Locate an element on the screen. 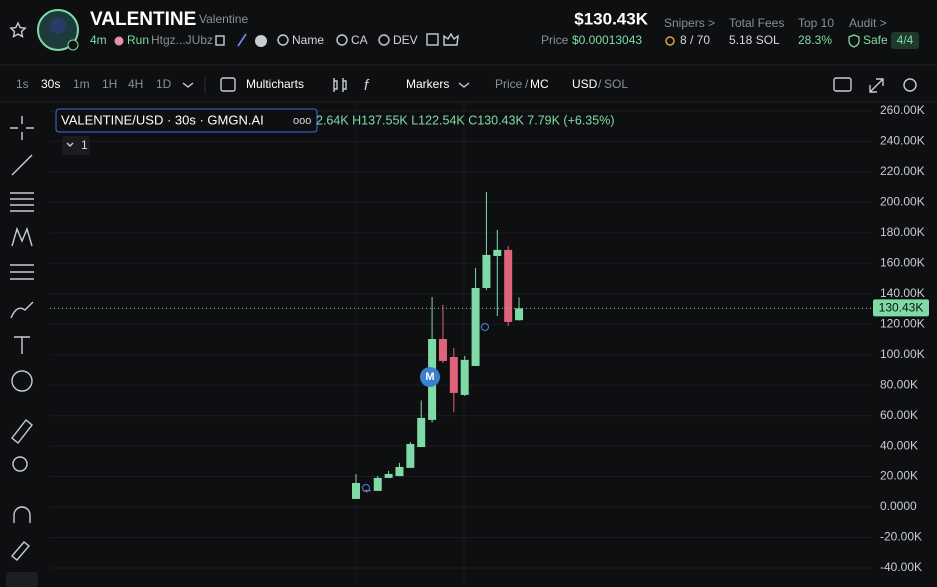 The height and width of the screenshot is (587, 937). interval: 1s is located at coordinates (22, 84).